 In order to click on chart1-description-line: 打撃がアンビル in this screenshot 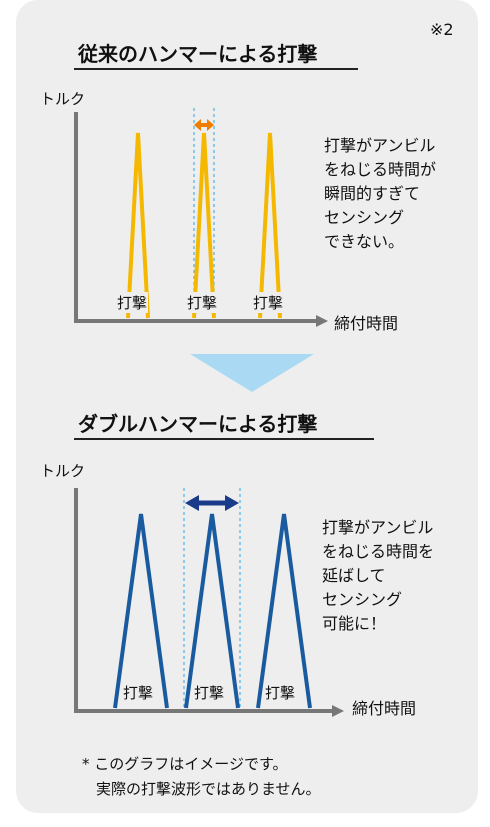, I will do `click(380, 145)`.